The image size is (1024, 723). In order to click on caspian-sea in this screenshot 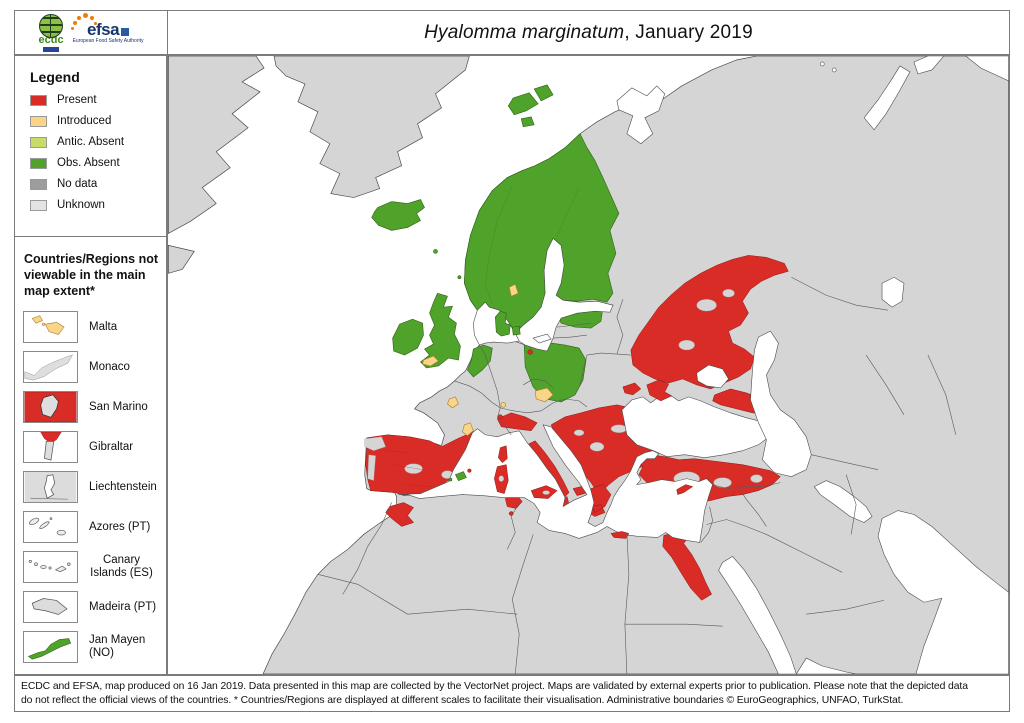, I will do `click(781, 403)`.